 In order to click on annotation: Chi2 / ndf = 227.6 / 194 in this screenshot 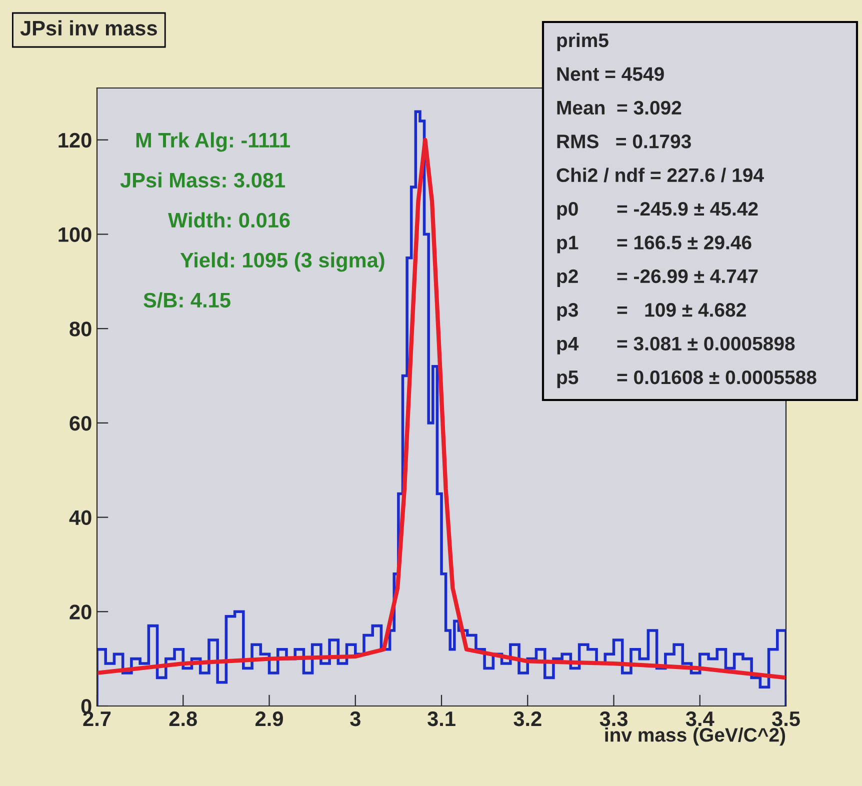, I will do `click(660, 175)`.